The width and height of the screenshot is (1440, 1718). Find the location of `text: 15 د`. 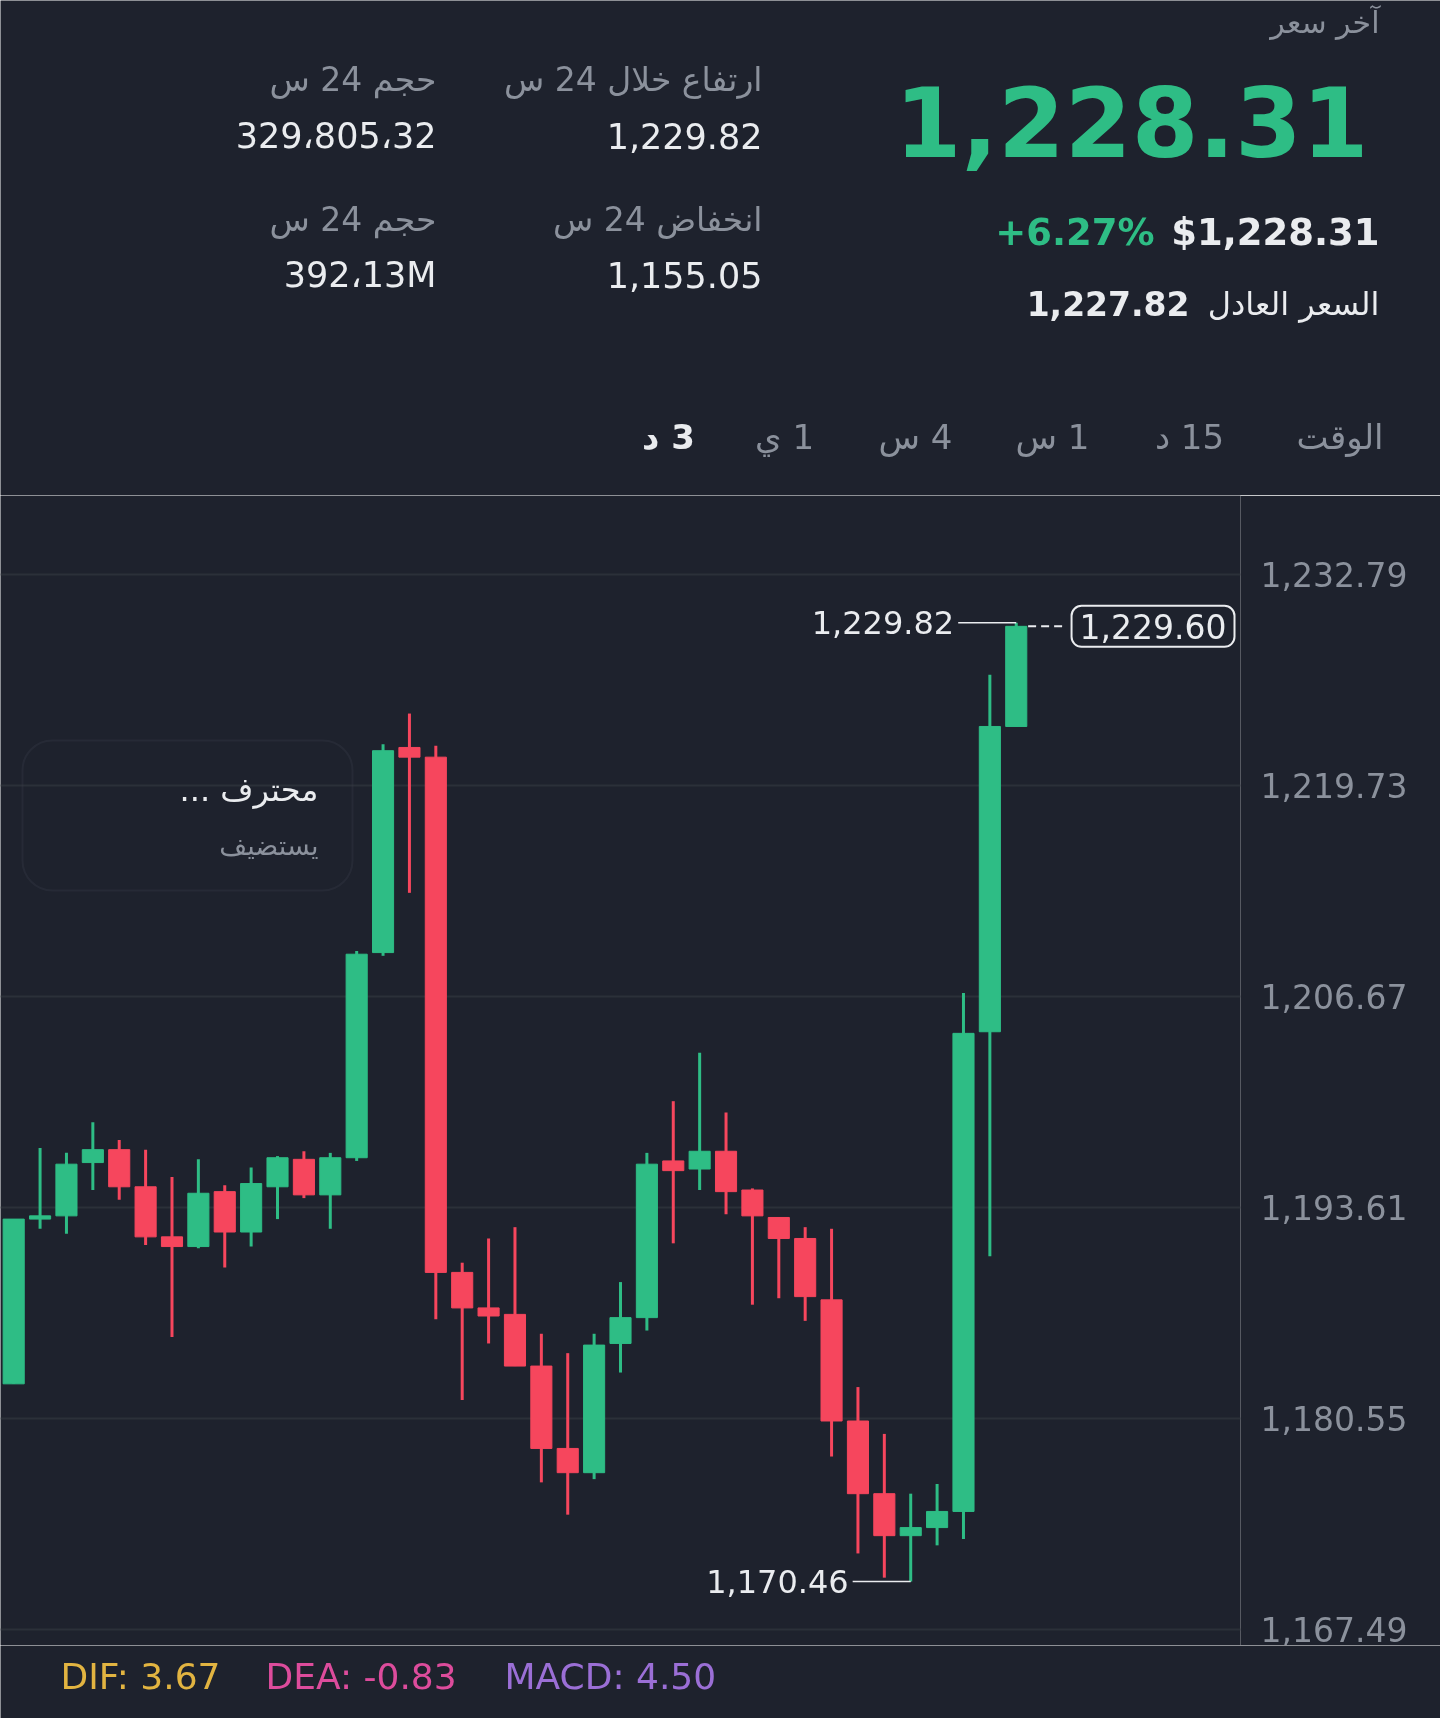

text: 15 د is located at coordinates (1189, 436).